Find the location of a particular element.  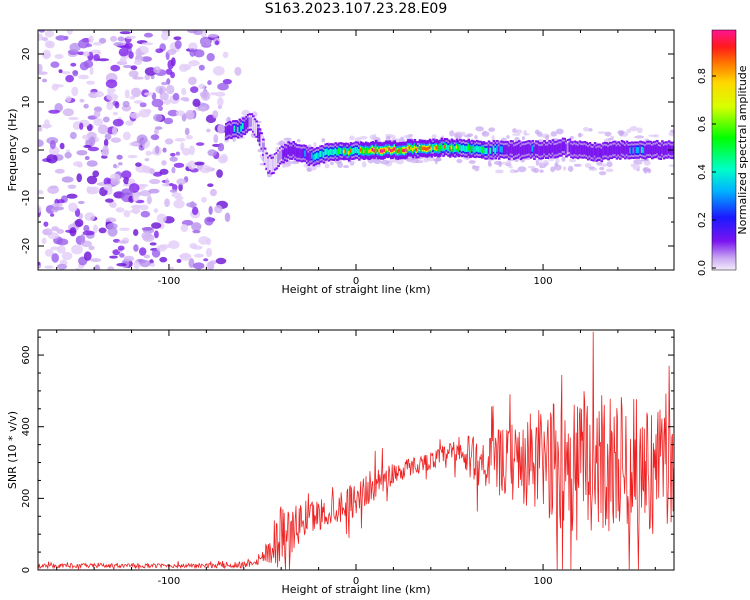

colorbar-label: Normalized spectral amplitude is located at coordinates (742, 149).